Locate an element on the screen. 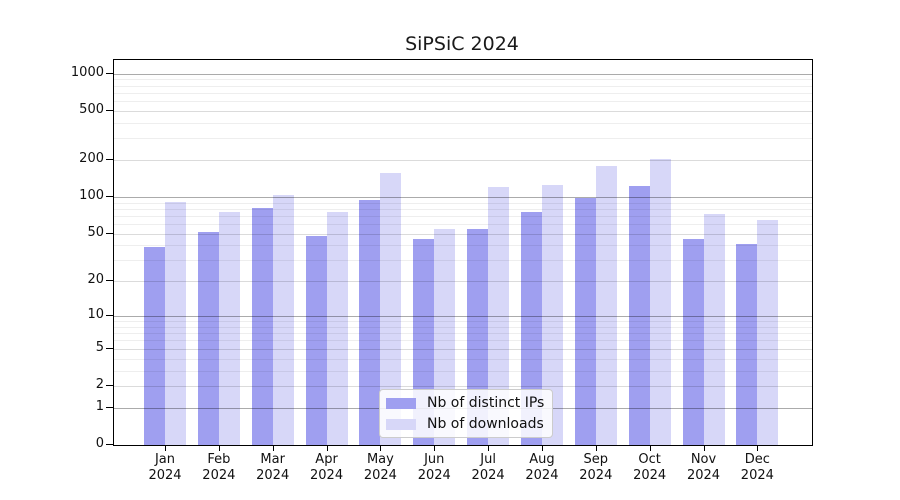 This screenshot has height=500, width=900. y-tick-label: 0 is located at coordinates (99, 443).